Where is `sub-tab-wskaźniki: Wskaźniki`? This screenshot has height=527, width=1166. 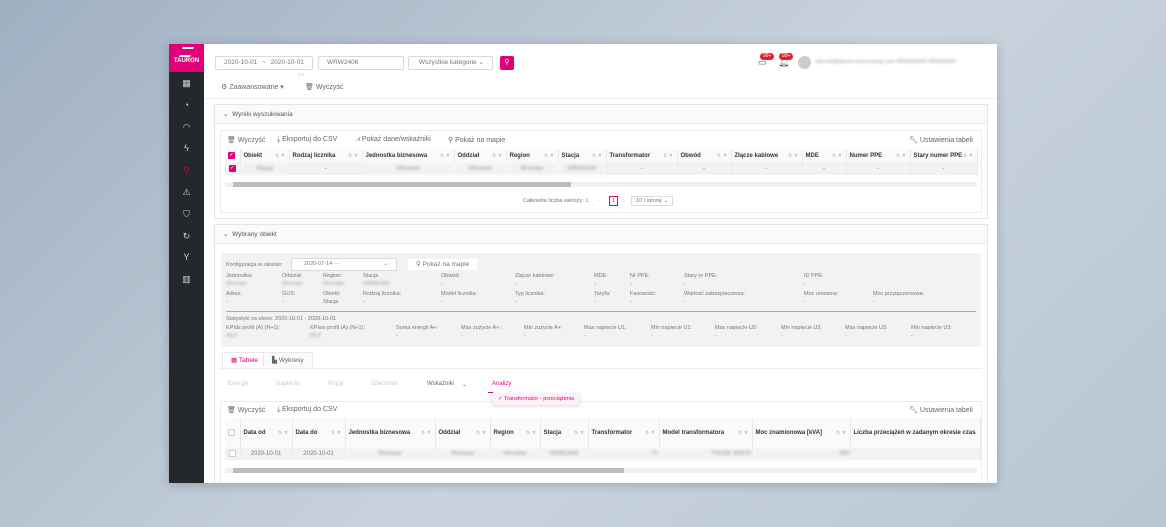 sub-tab-wskaźniki: Wskaźniki is located at coordinates (441, 384).